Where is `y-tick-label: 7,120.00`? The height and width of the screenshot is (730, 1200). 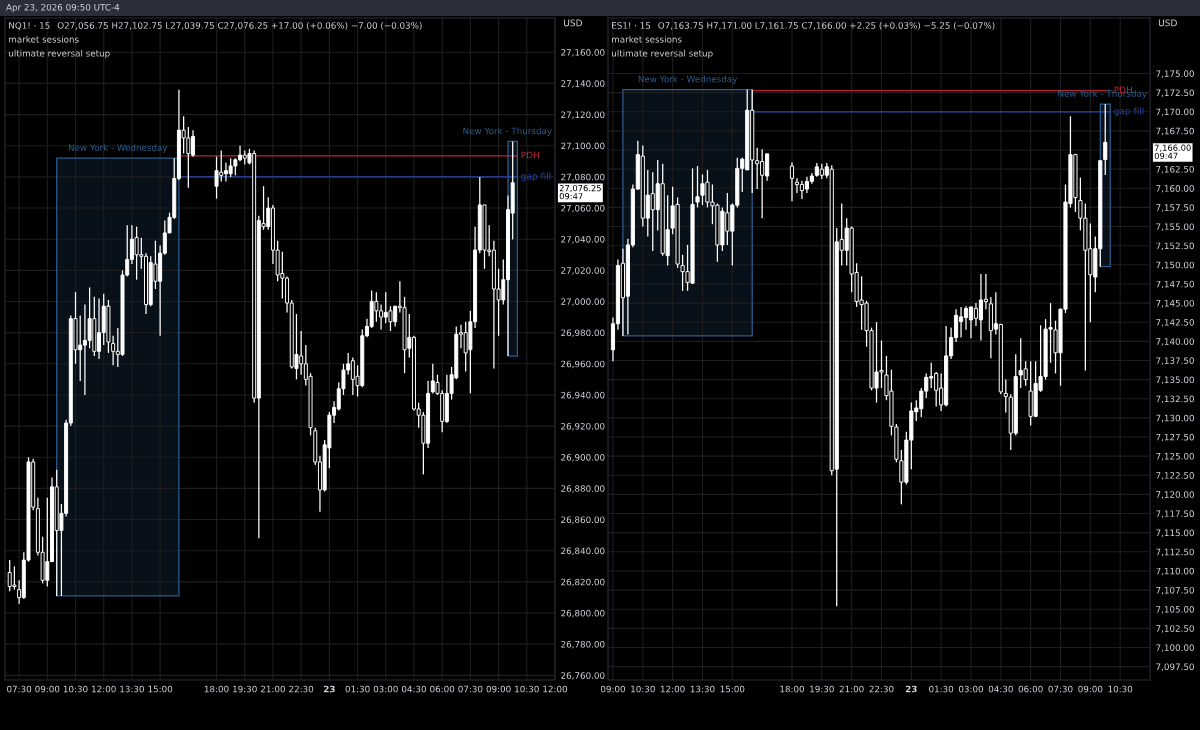 y-tick-label: 7,120.00 is located at coordinates (1175, 495).